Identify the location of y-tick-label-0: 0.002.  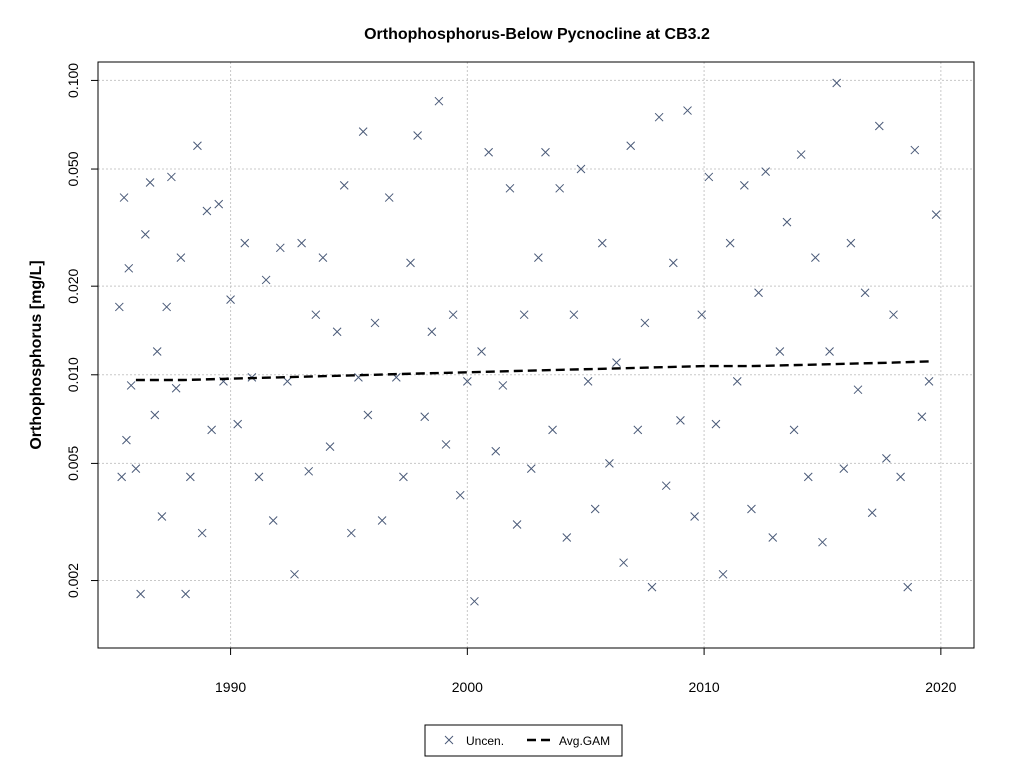
(73, 580).